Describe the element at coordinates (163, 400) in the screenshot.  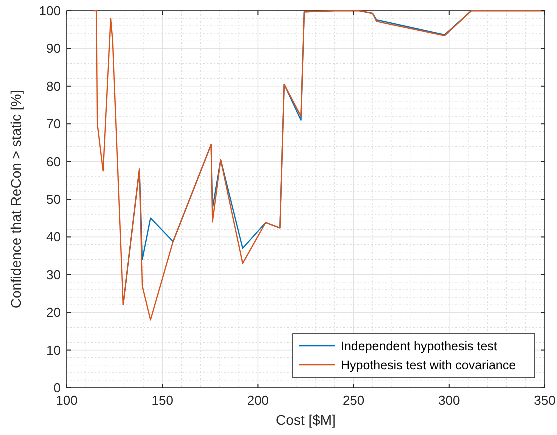
I see `x-tick-label: 150` at that location.